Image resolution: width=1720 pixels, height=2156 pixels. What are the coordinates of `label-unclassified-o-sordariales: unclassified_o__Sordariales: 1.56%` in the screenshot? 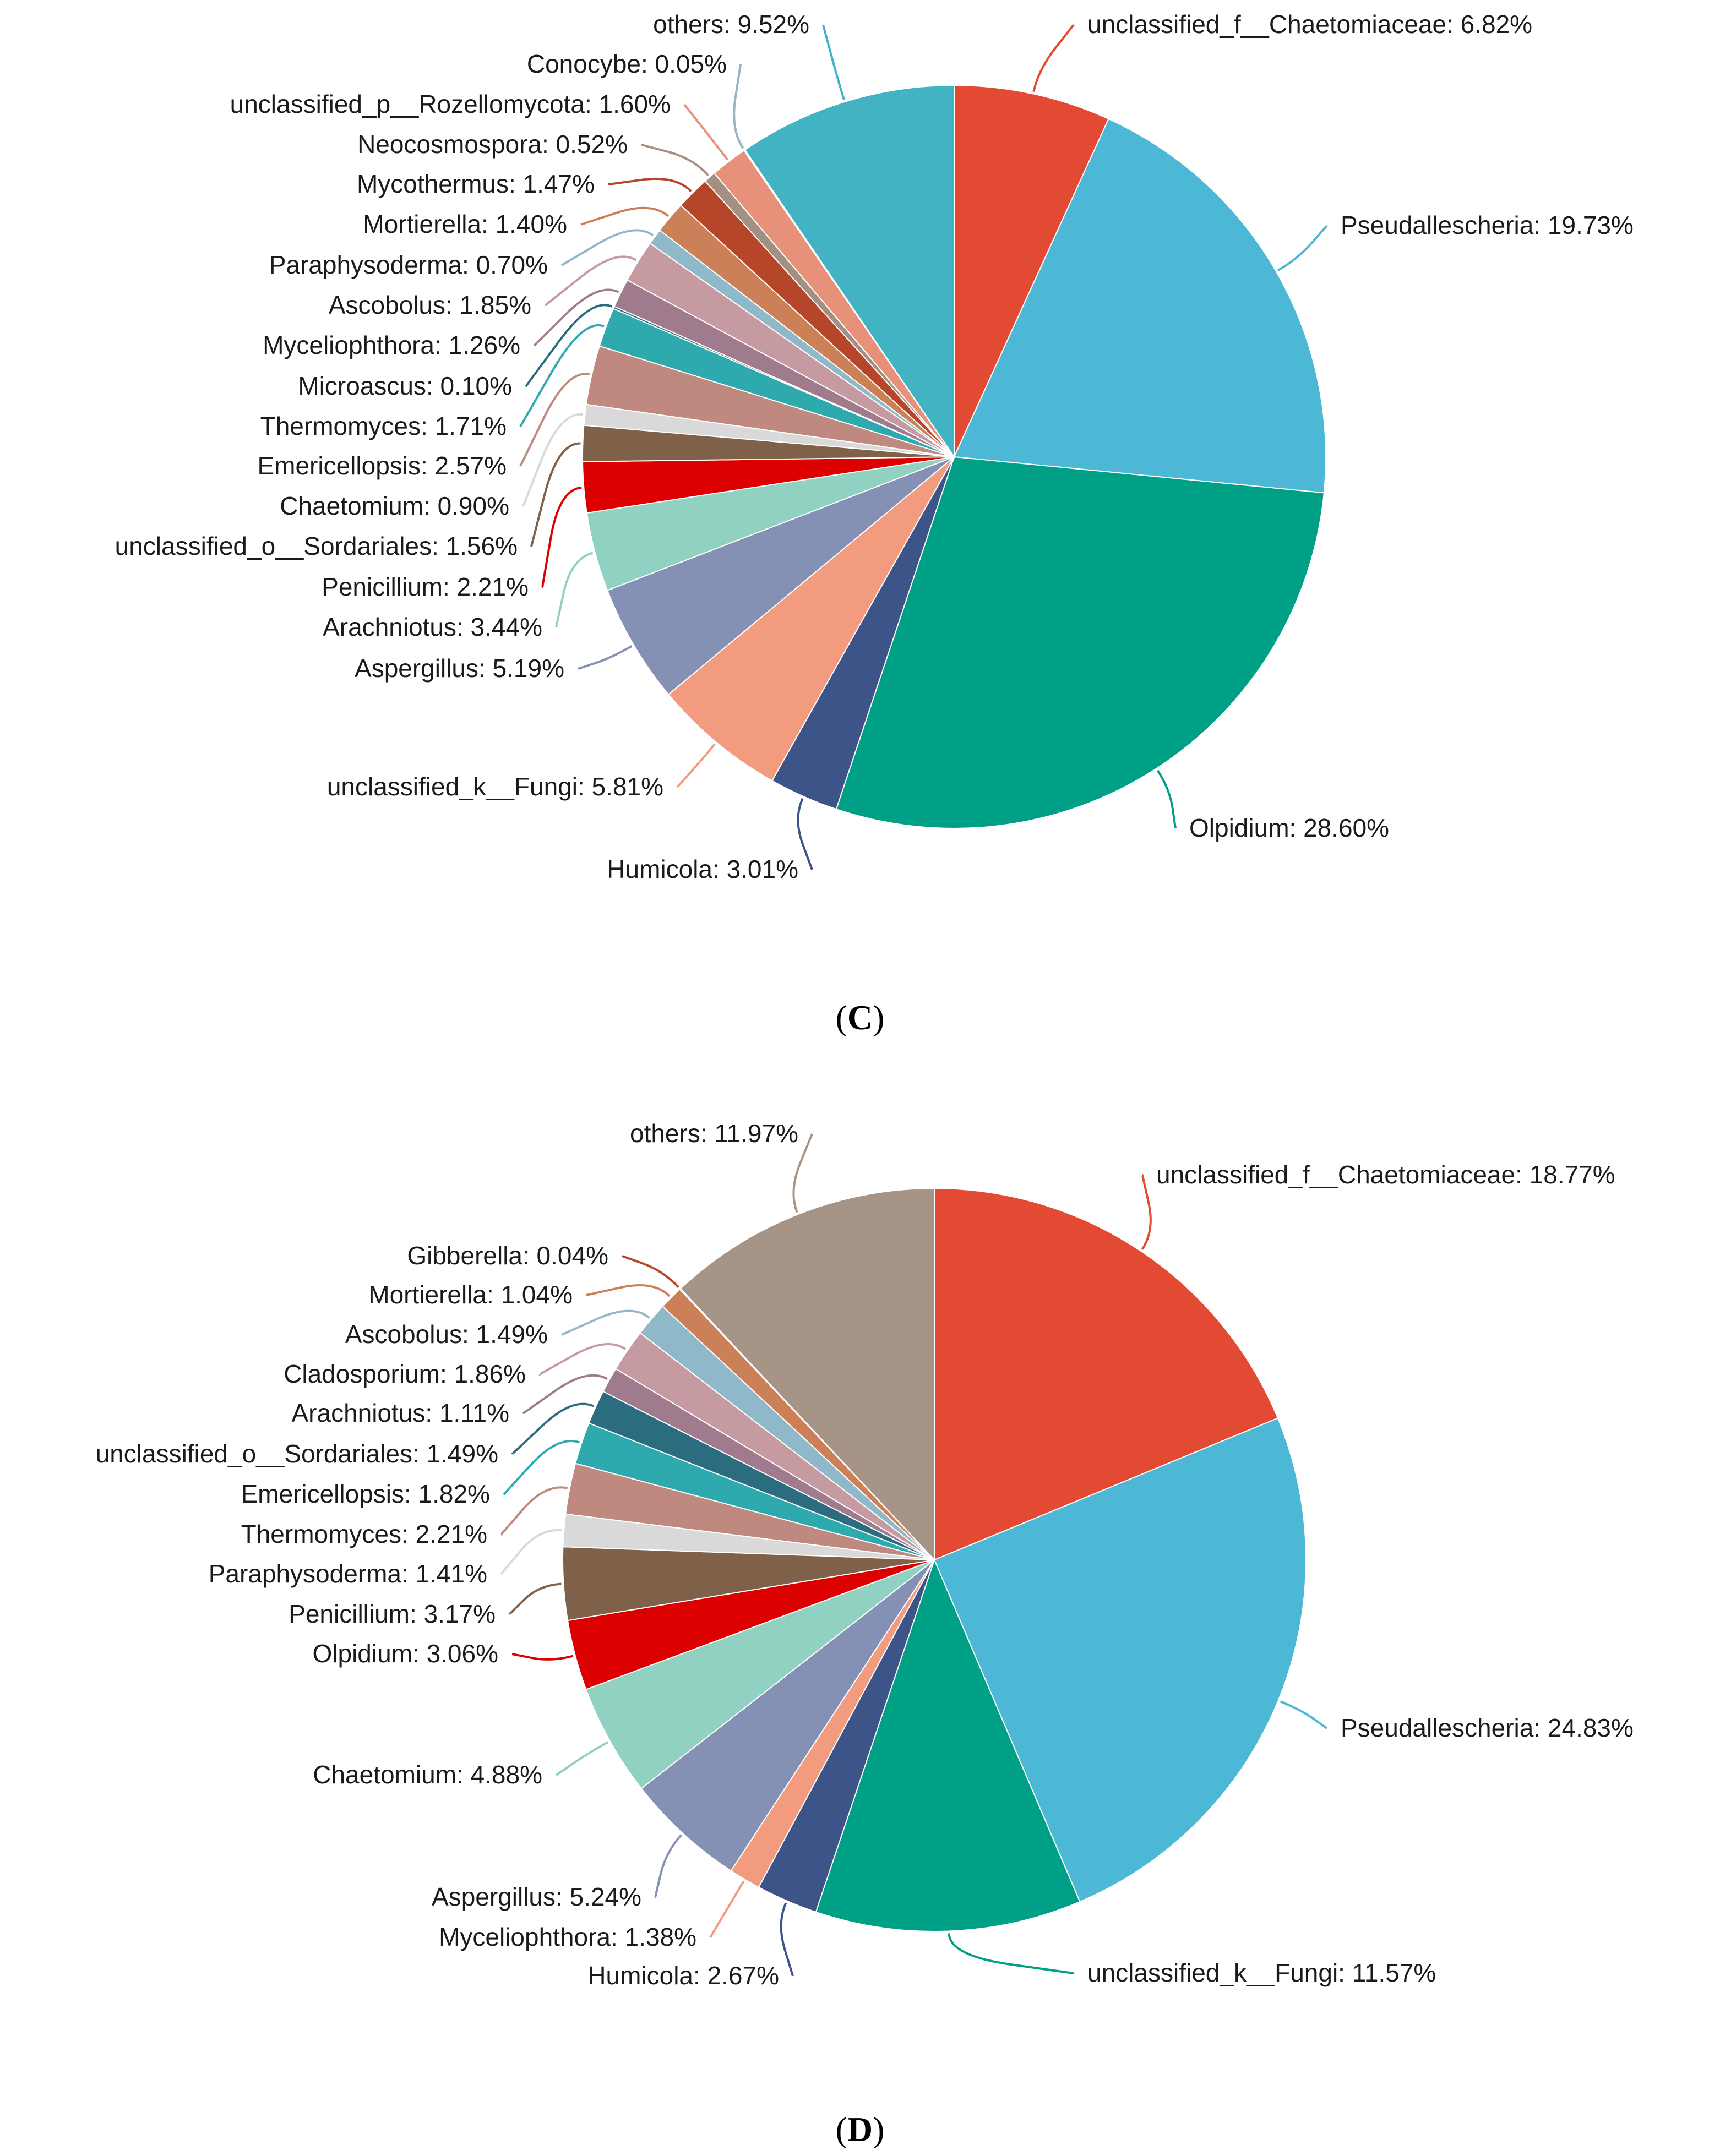 It's located at (316, 546).